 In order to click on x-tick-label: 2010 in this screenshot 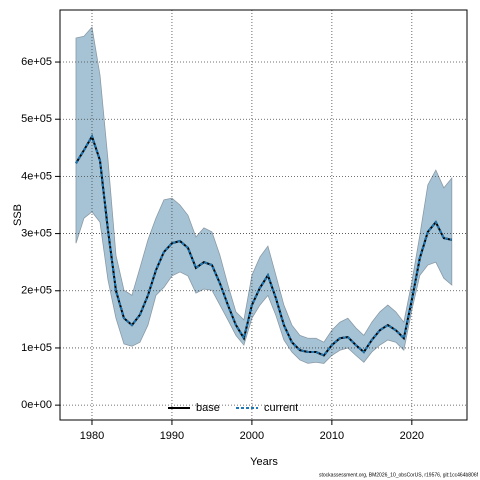, I will do `click(332, 436)`.